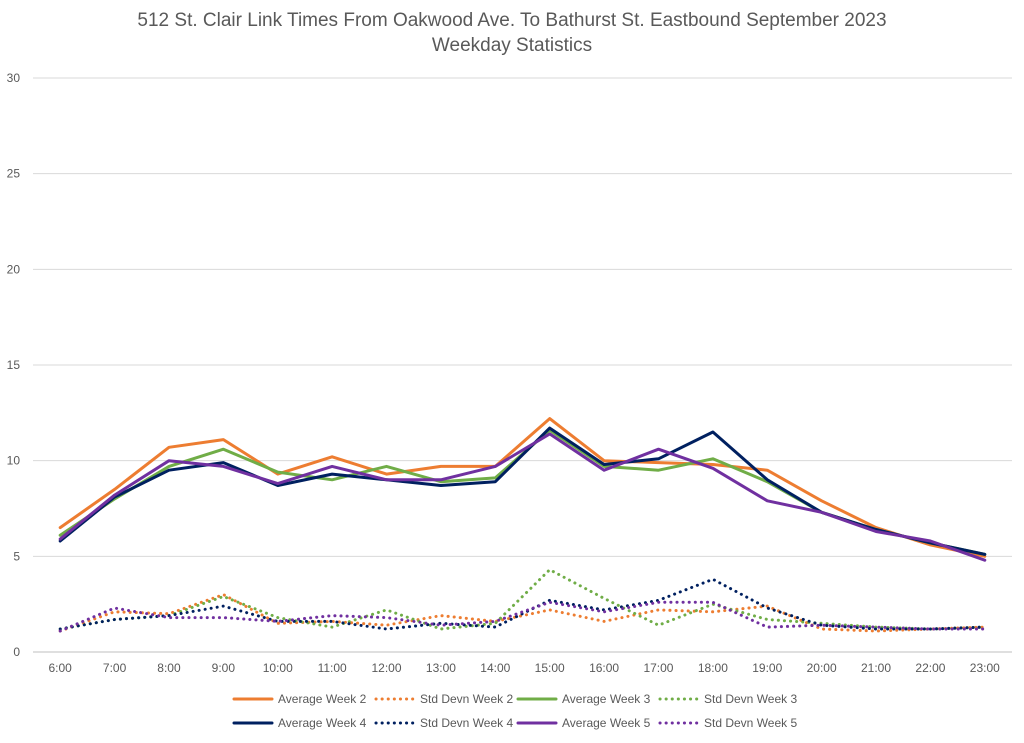  What do you see at coordinates (441, 668) in the screenshot?
I see `x-tick-label: 13:00` at bounding box center [441, 668].